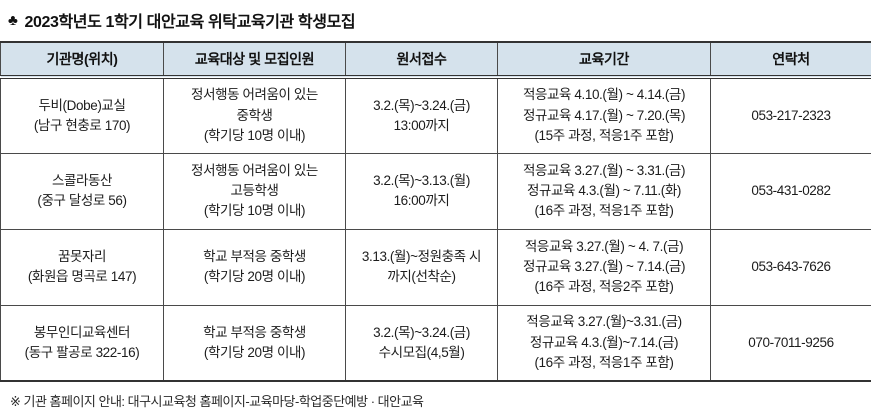 Image resolution: width=871 pixels, height=412 pixels. What do you see at coordinates (82, 125) in the screenshot?
I see `institution-location: (남구 현충로 170)` at bounding box center [82, 125].